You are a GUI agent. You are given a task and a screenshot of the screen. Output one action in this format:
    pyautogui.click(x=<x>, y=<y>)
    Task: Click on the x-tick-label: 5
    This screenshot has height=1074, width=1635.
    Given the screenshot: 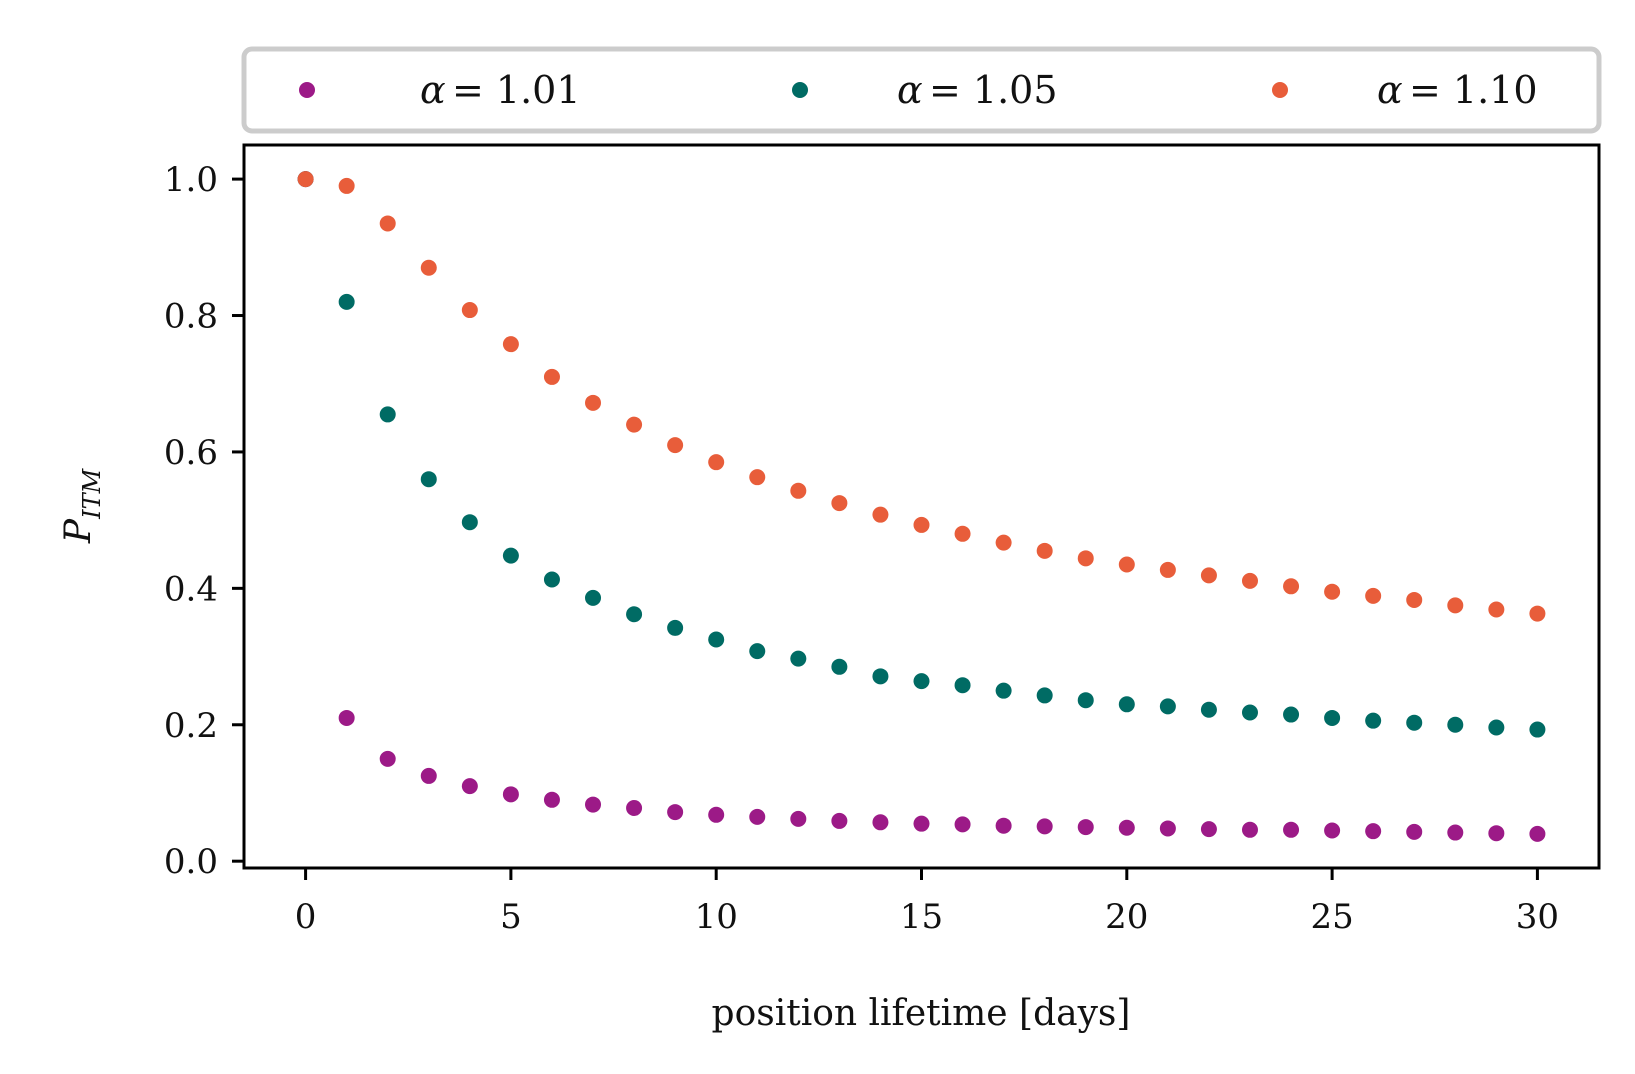 What is the action you would take?
    pyautogui.click(x=511, y=917)
    